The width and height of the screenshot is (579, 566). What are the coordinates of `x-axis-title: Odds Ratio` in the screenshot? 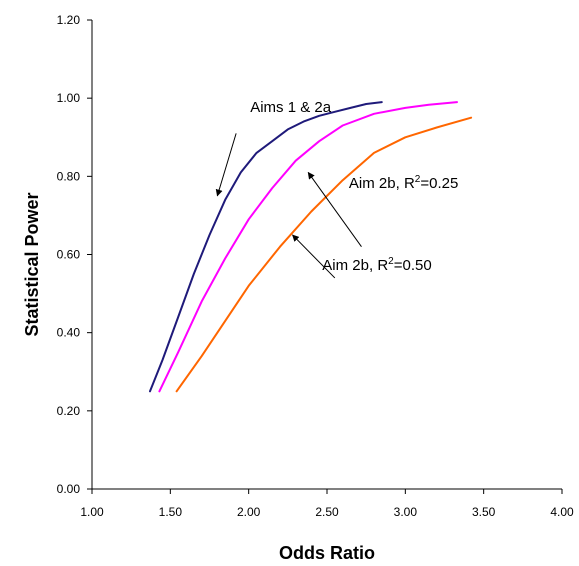 It's located at (327, 553).